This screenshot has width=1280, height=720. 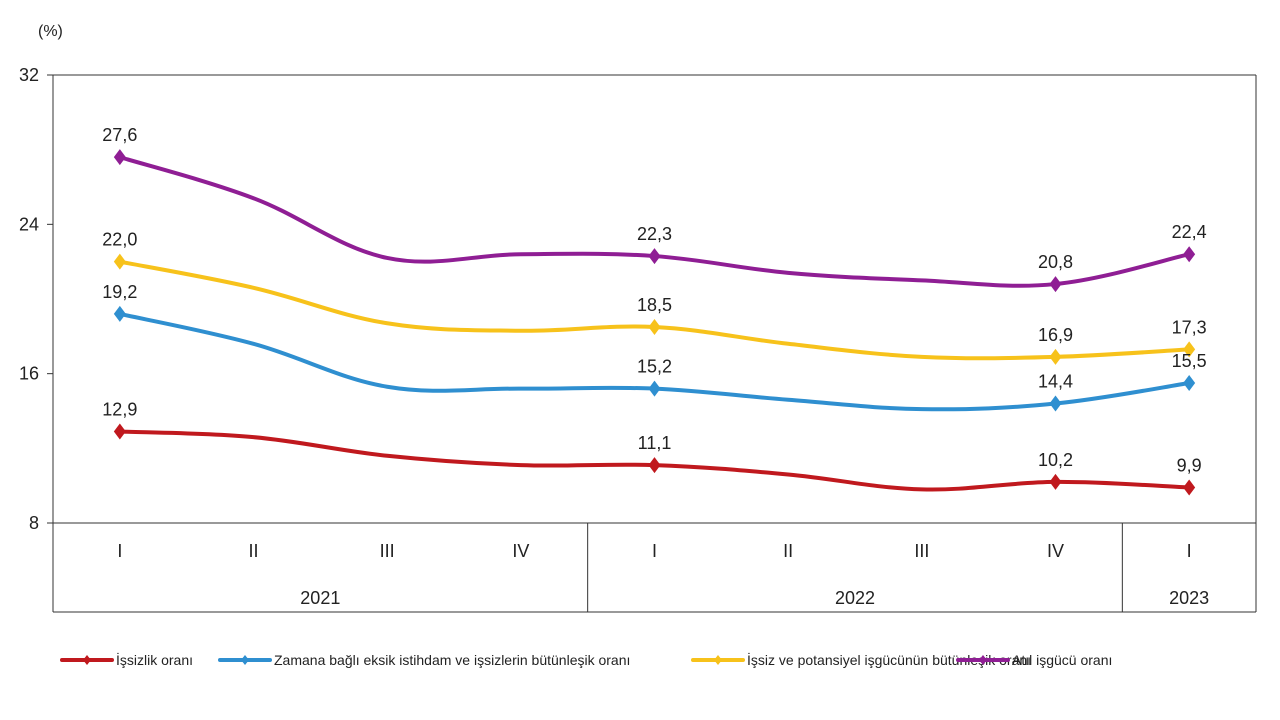 I want to click on y-tick-label: 24, so click(x=29, y=224).